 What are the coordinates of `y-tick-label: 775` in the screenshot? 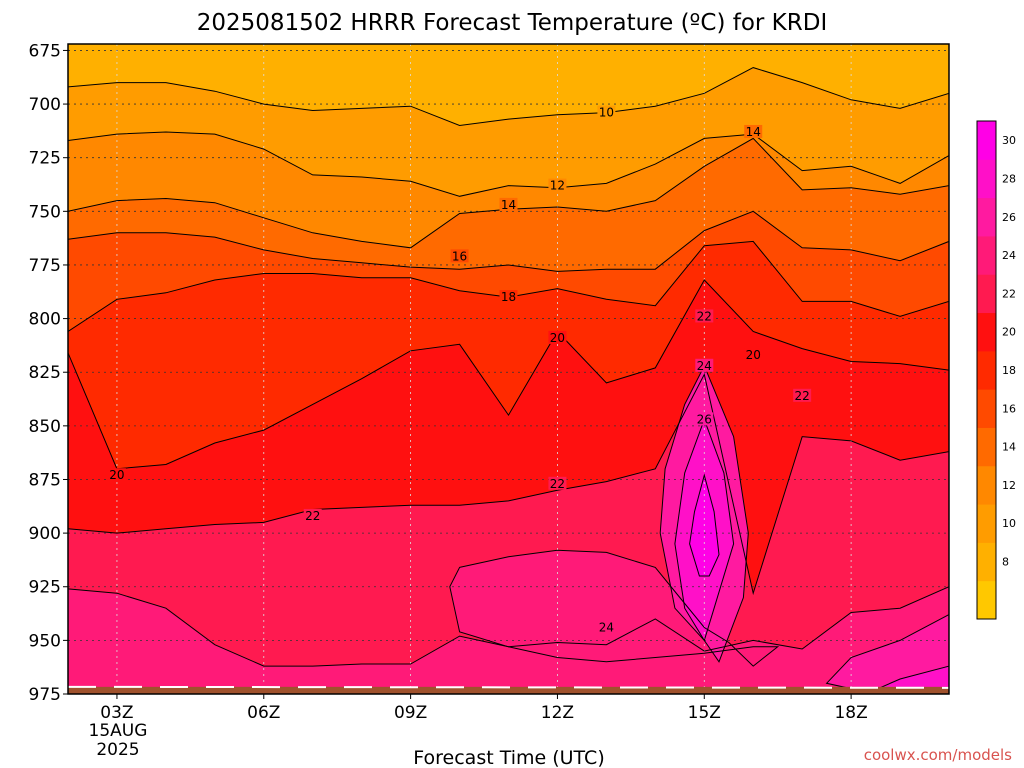 It's located at (45, 266).